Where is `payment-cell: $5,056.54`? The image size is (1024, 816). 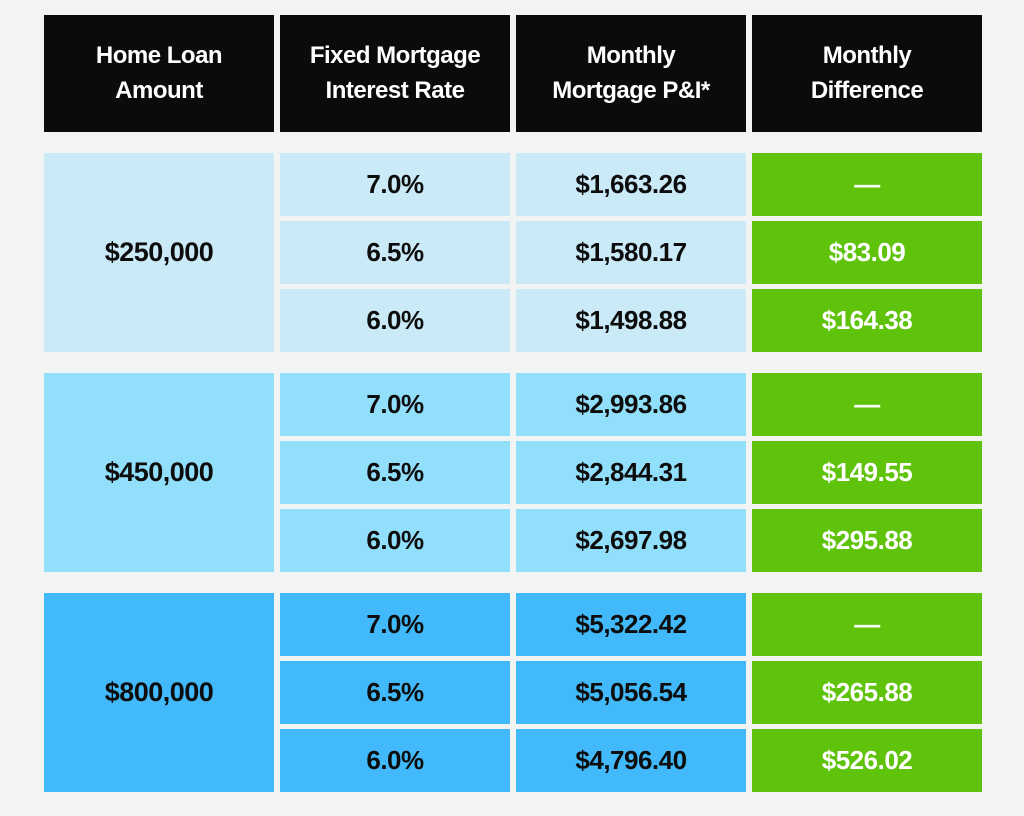
payment-cell: $5,056.54 is located at coordinates (631, 692).